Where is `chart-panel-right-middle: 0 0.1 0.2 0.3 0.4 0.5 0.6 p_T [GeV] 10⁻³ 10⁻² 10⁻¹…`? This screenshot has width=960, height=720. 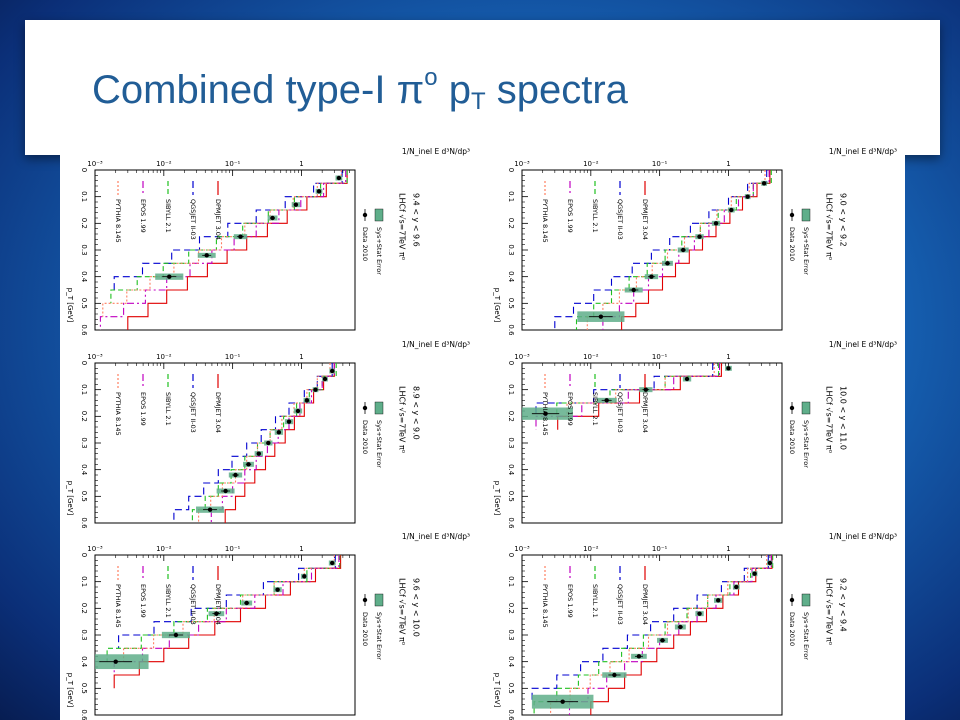
chart-panel-right-middle: 0 0.1 0.2 0.3 0.4 0.5 0.6 p_T [GeV] 10⁻³ 10⁻² 10⁻¹… is located at coordinates (695, 434).